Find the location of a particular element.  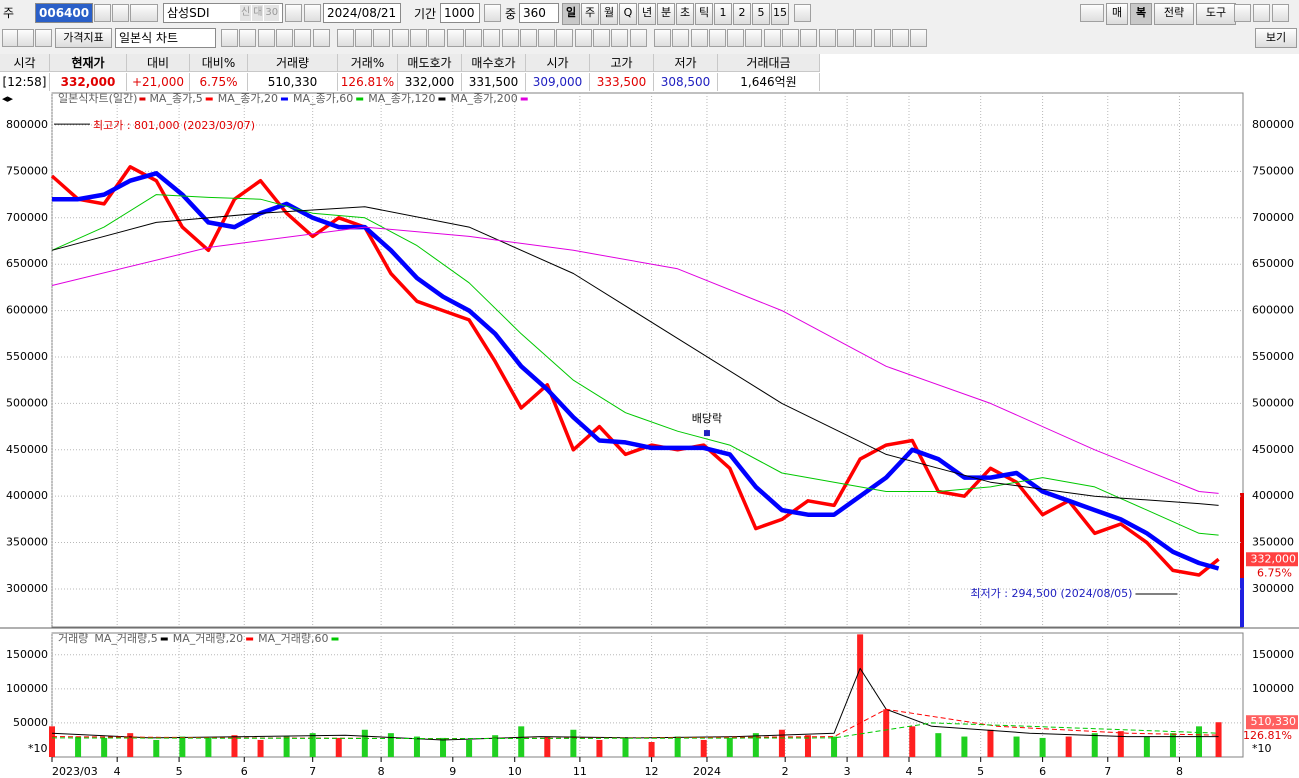

play-button is located at coordinates (293, 13).